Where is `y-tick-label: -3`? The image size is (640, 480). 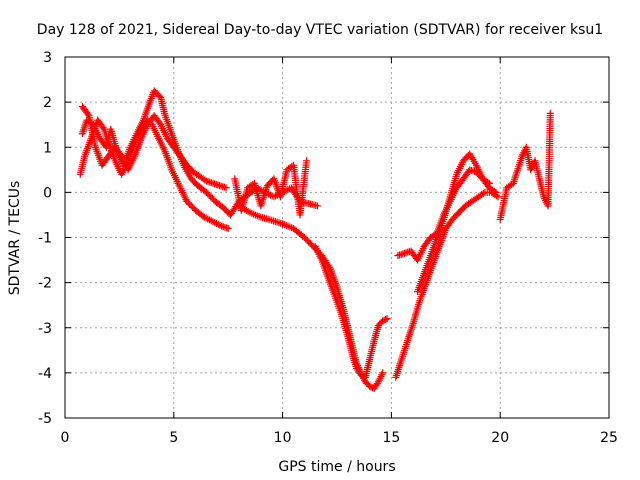 y-tick-label: -3 is located at coordinates (45, 329).